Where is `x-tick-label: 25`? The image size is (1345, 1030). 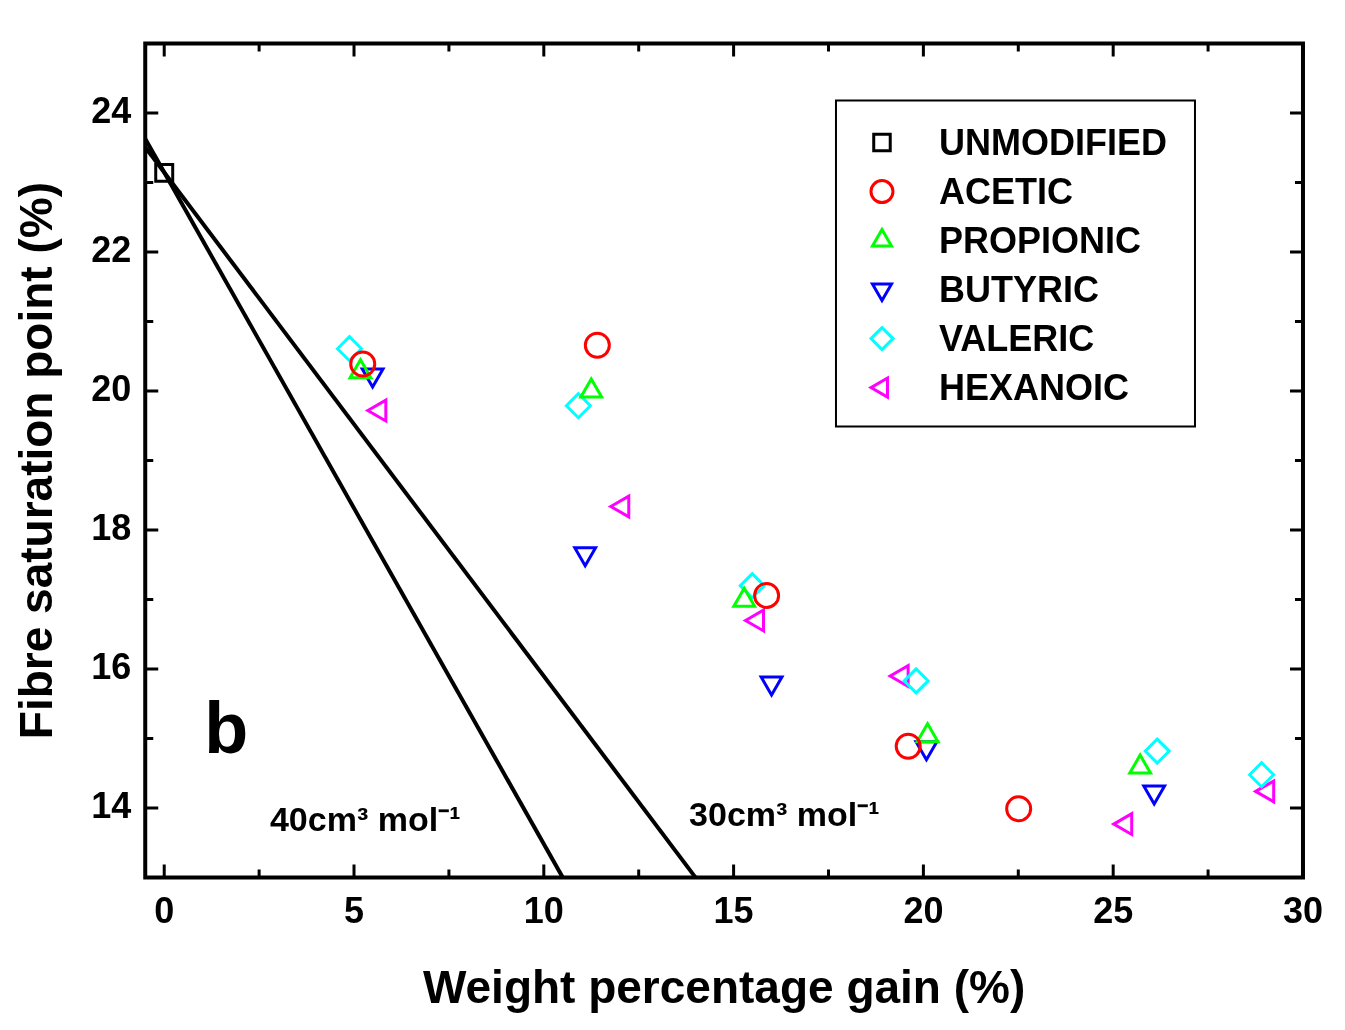 x-tick-label: 25 is located at coordinates (1113, 911).